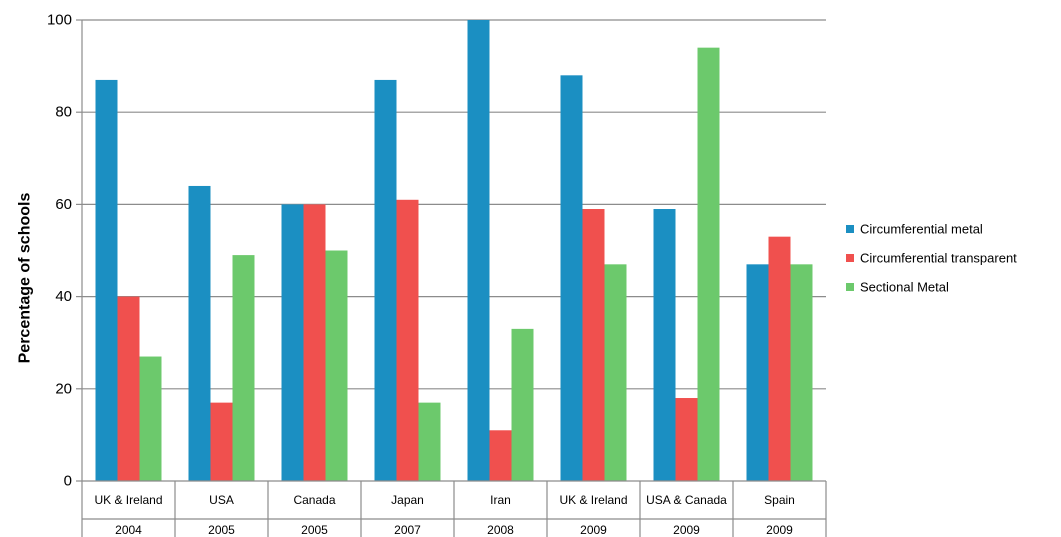  Describe the element at coordinates (63, 112) in the screenshot. I see `y-tick-label: 80` at that location.